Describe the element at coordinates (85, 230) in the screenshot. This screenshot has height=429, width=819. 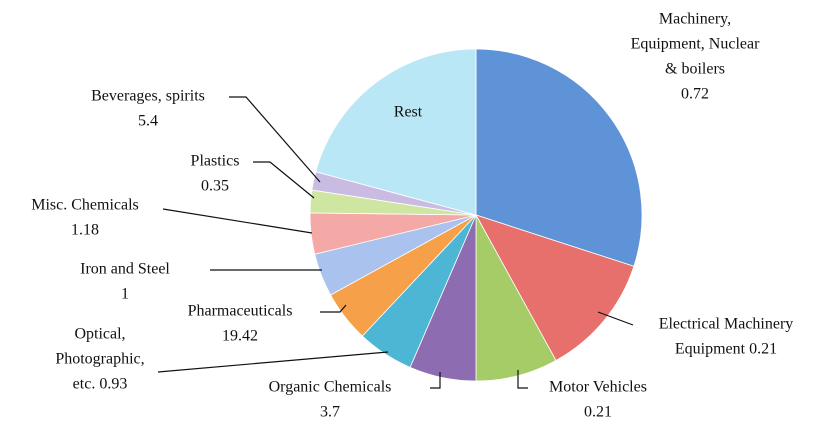
I see `slice-label: 1.18` at that location.